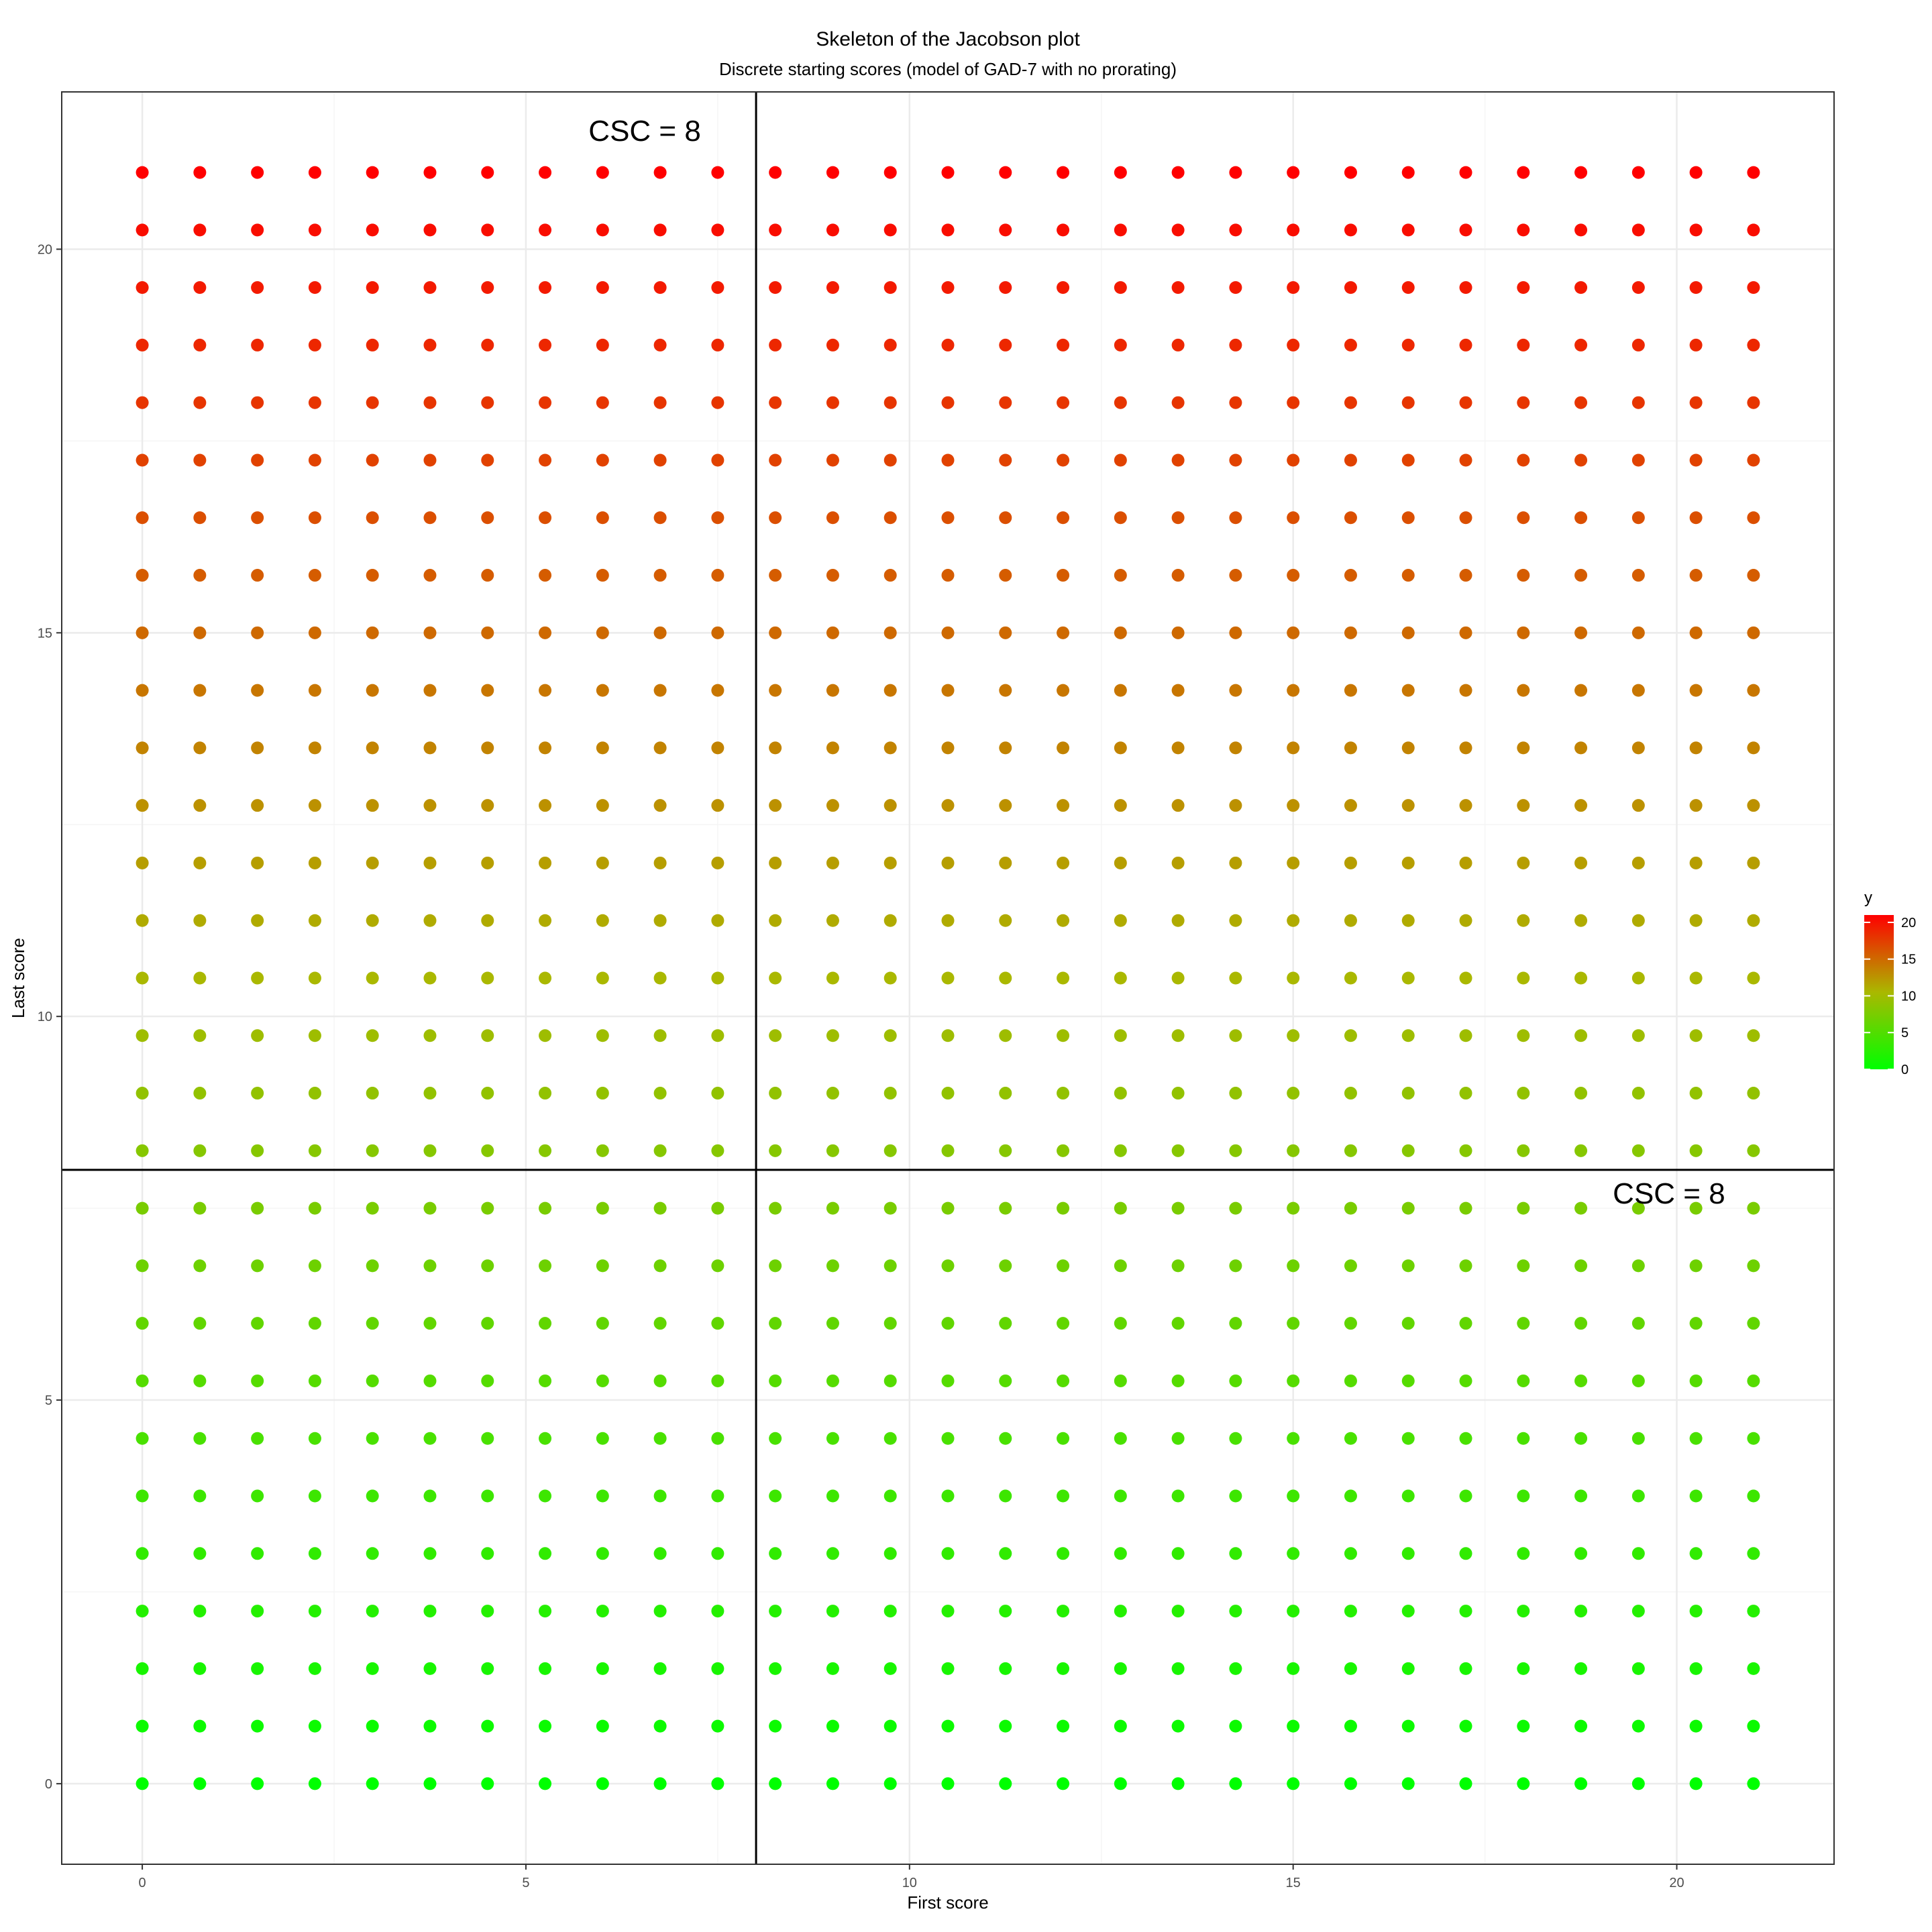 The height and width of the screenshot is (1932, 1932). What do you see at coordinates (45, 633) in the screenshot?
I see `y-tick-label: 15` at bounding box center [45, 633].